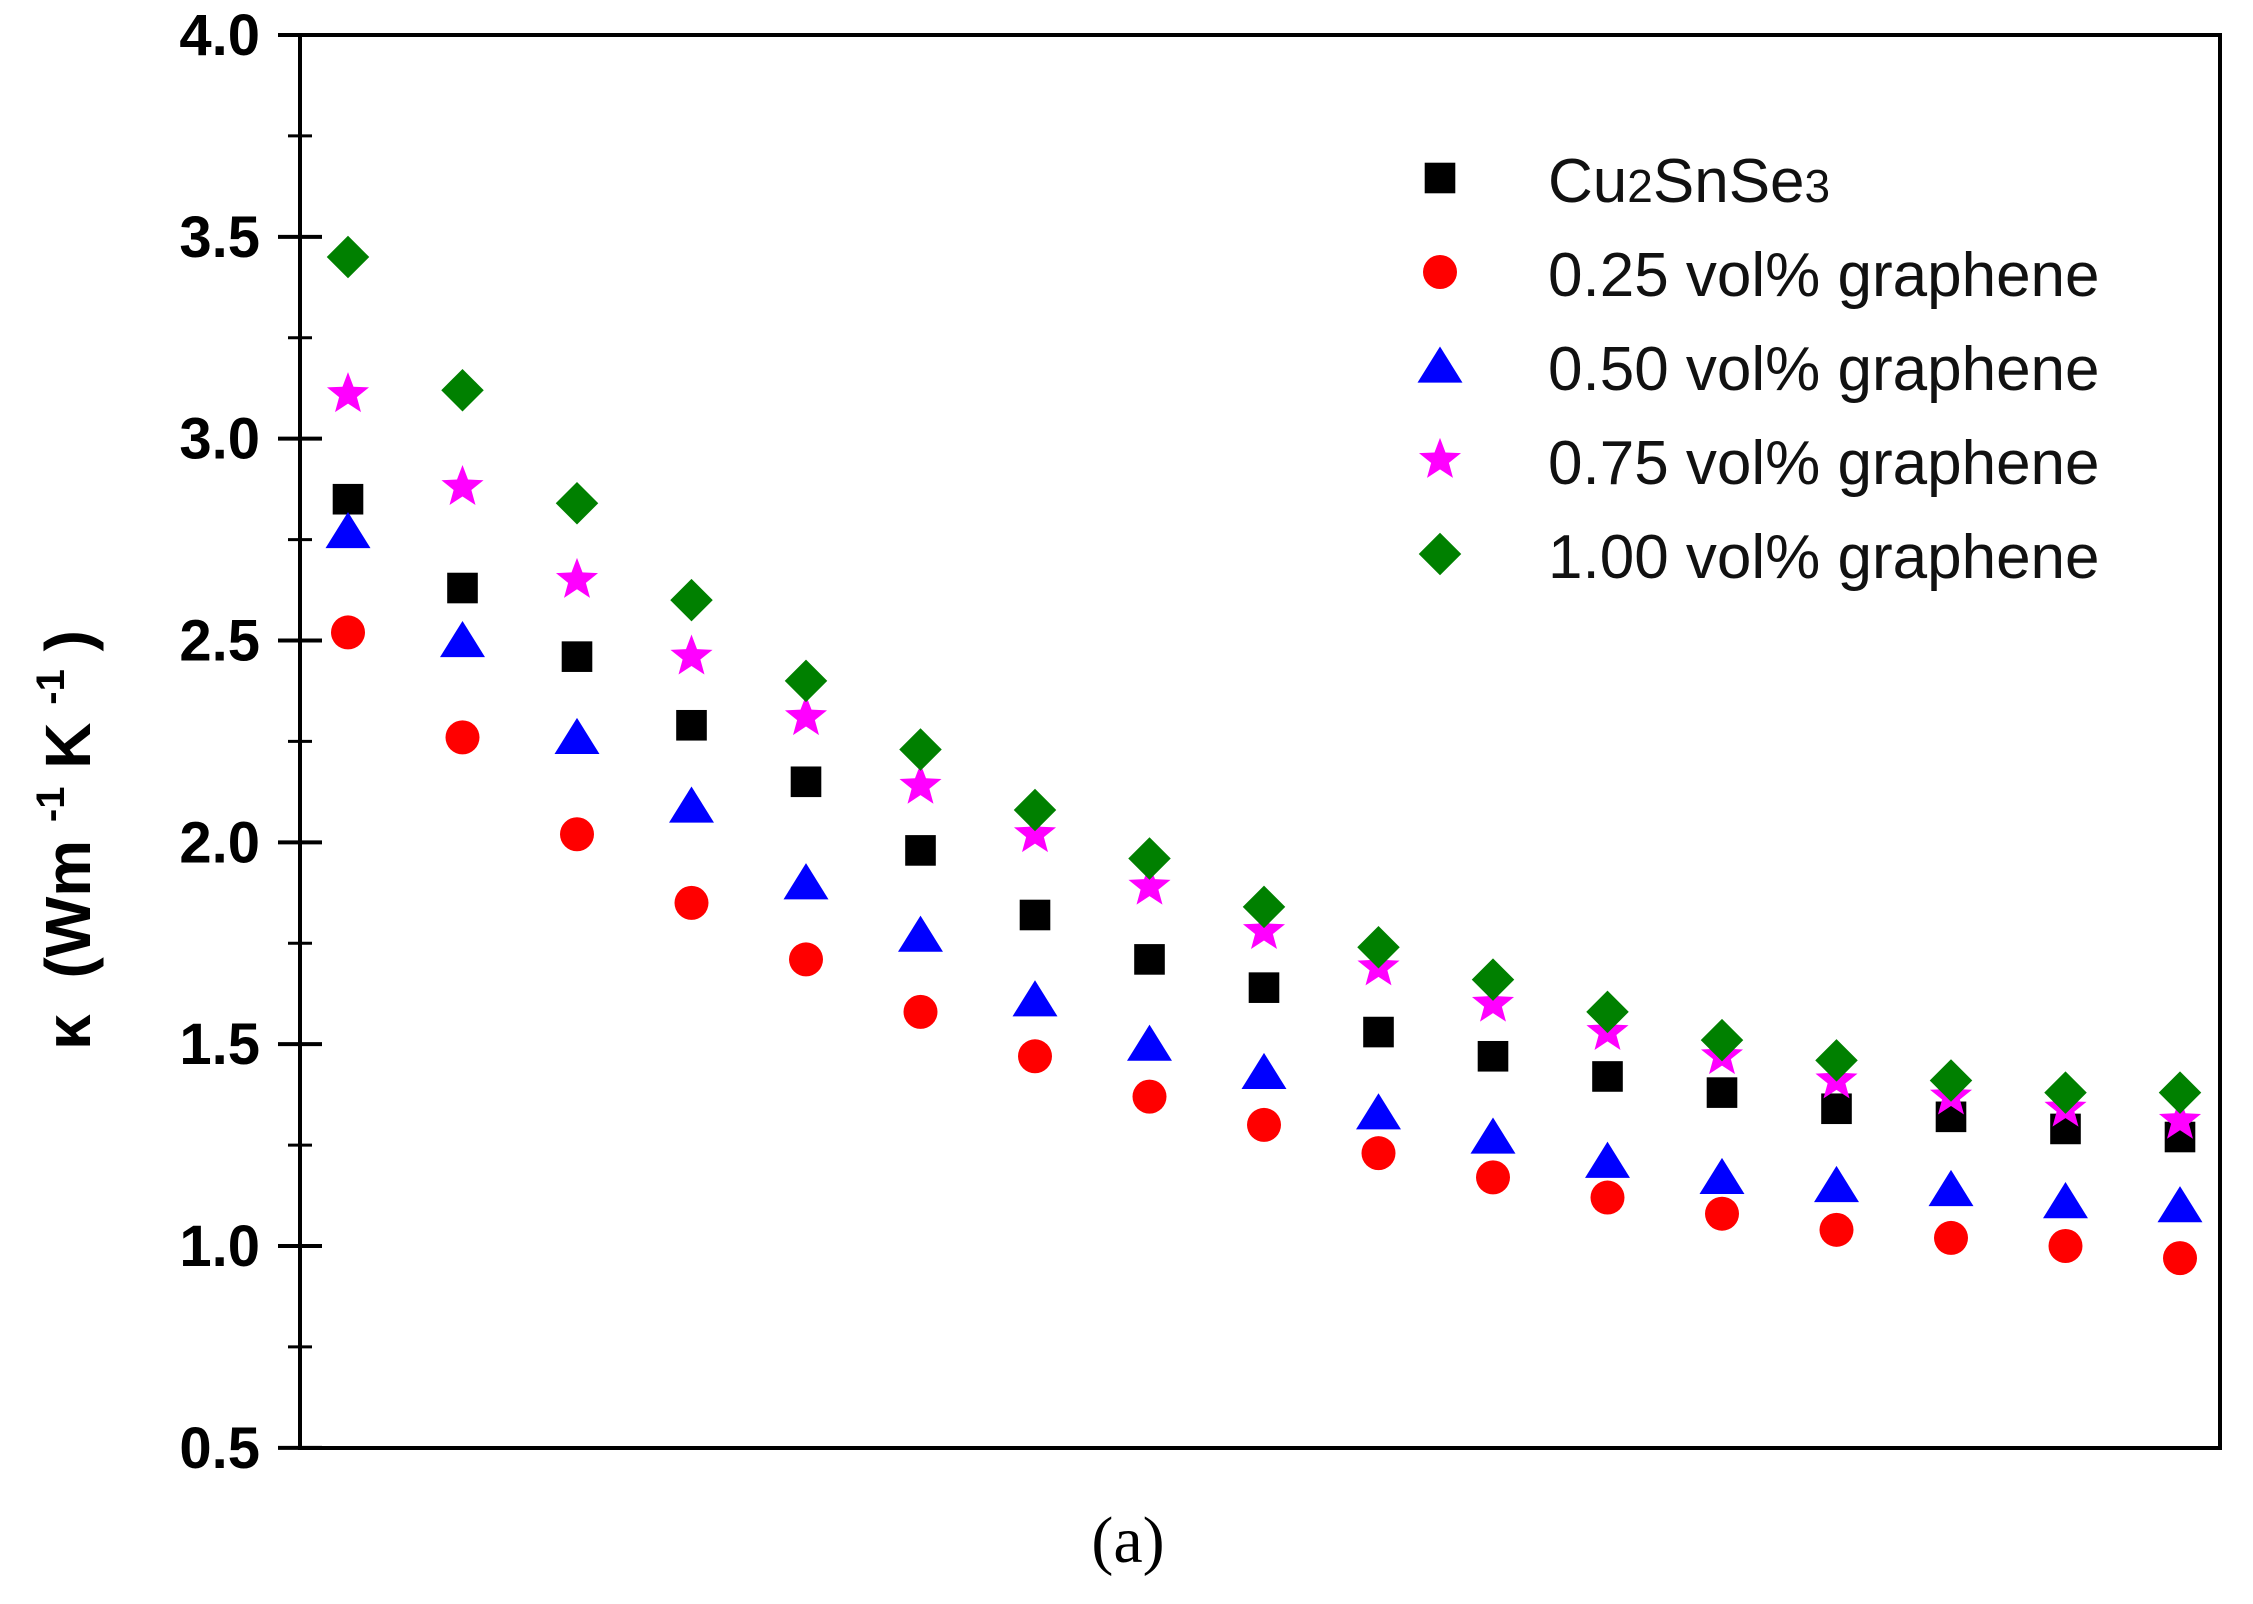  Describe the element at coordinates (1824, 463) in the screenshot. I see `legend-label: 0.75 vol% graphene` at that location.